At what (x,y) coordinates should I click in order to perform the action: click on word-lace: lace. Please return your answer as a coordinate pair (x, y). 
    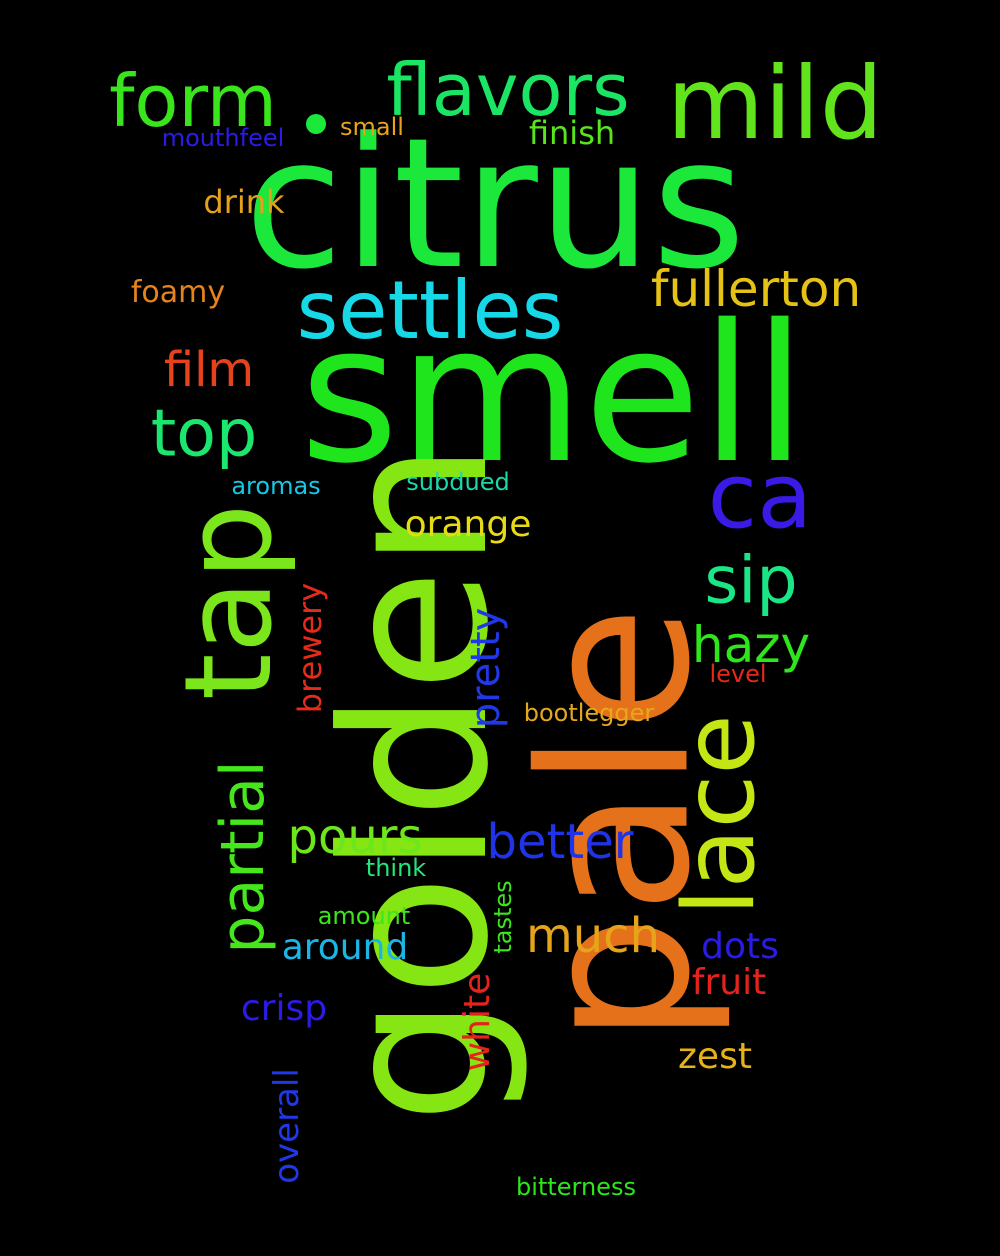
    Looking at the image, I should click on (720, 815).